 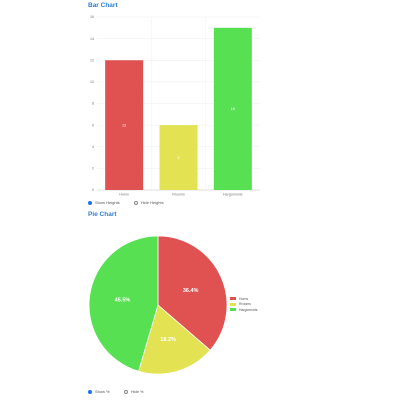 What do you see at coordinates (178, 195) in the screenshot?
I see `x-tick-label: Rrooms` at bounding box center [178, 195].